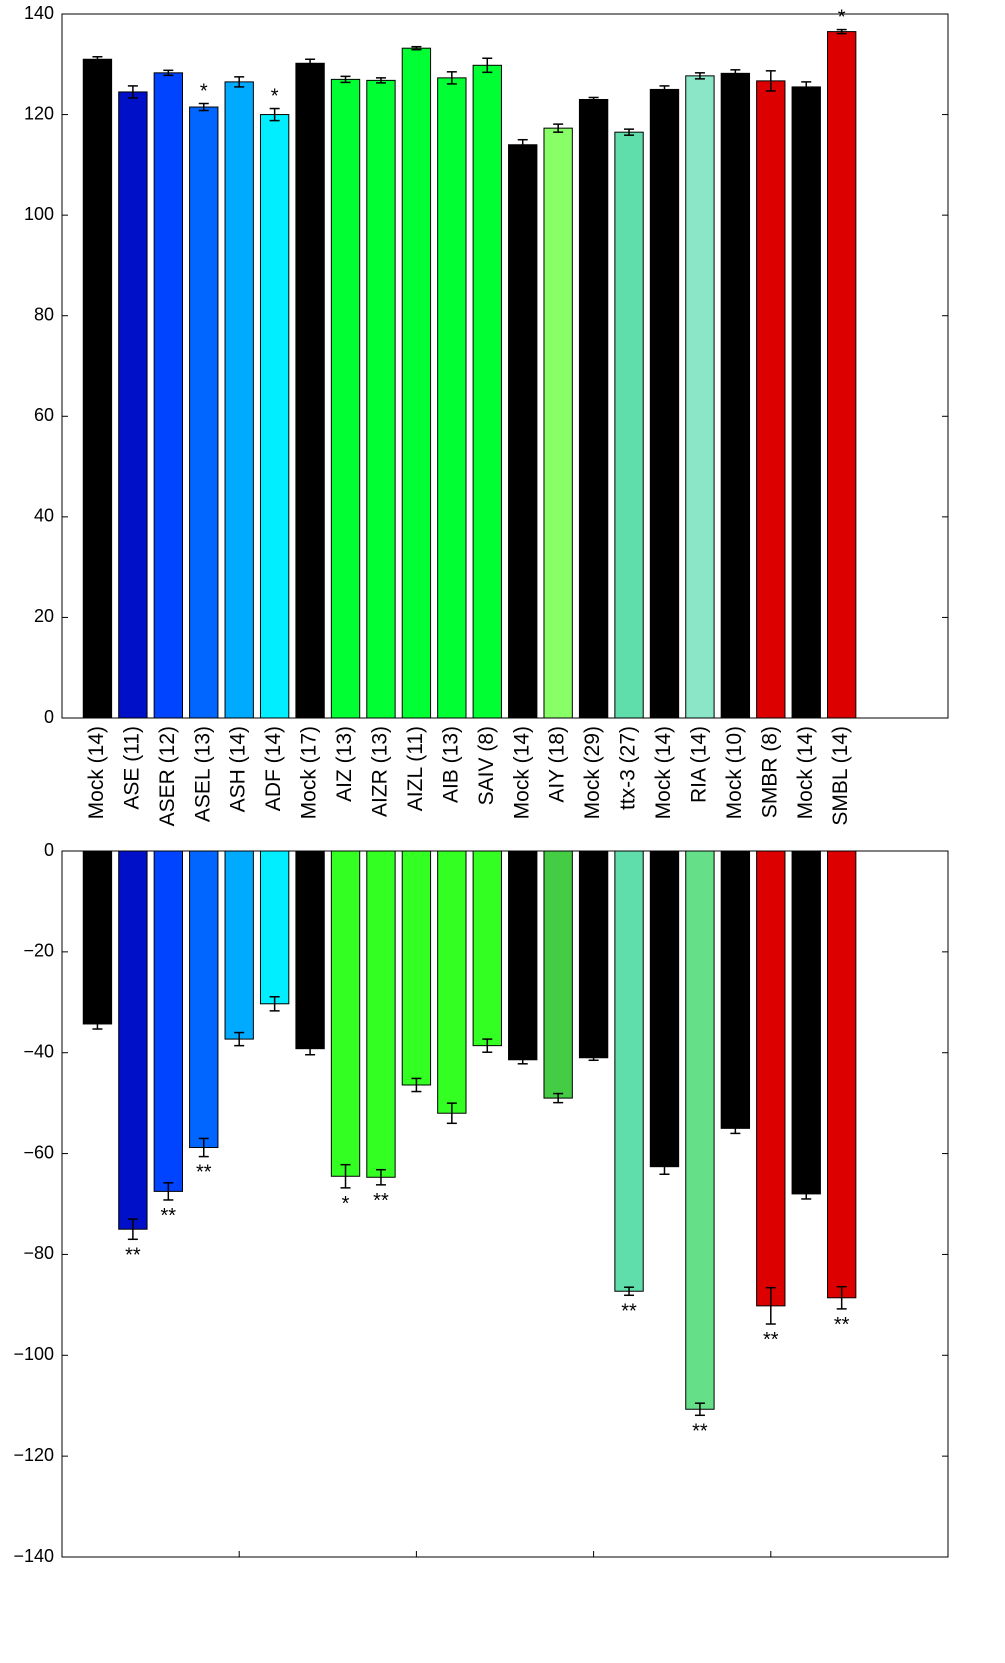 This screenshot has height=1663, width=1005. Describe the element at coordinates (415, 768) in the screenshot. I see `x-tick-label: AIZL (11)` at that location.